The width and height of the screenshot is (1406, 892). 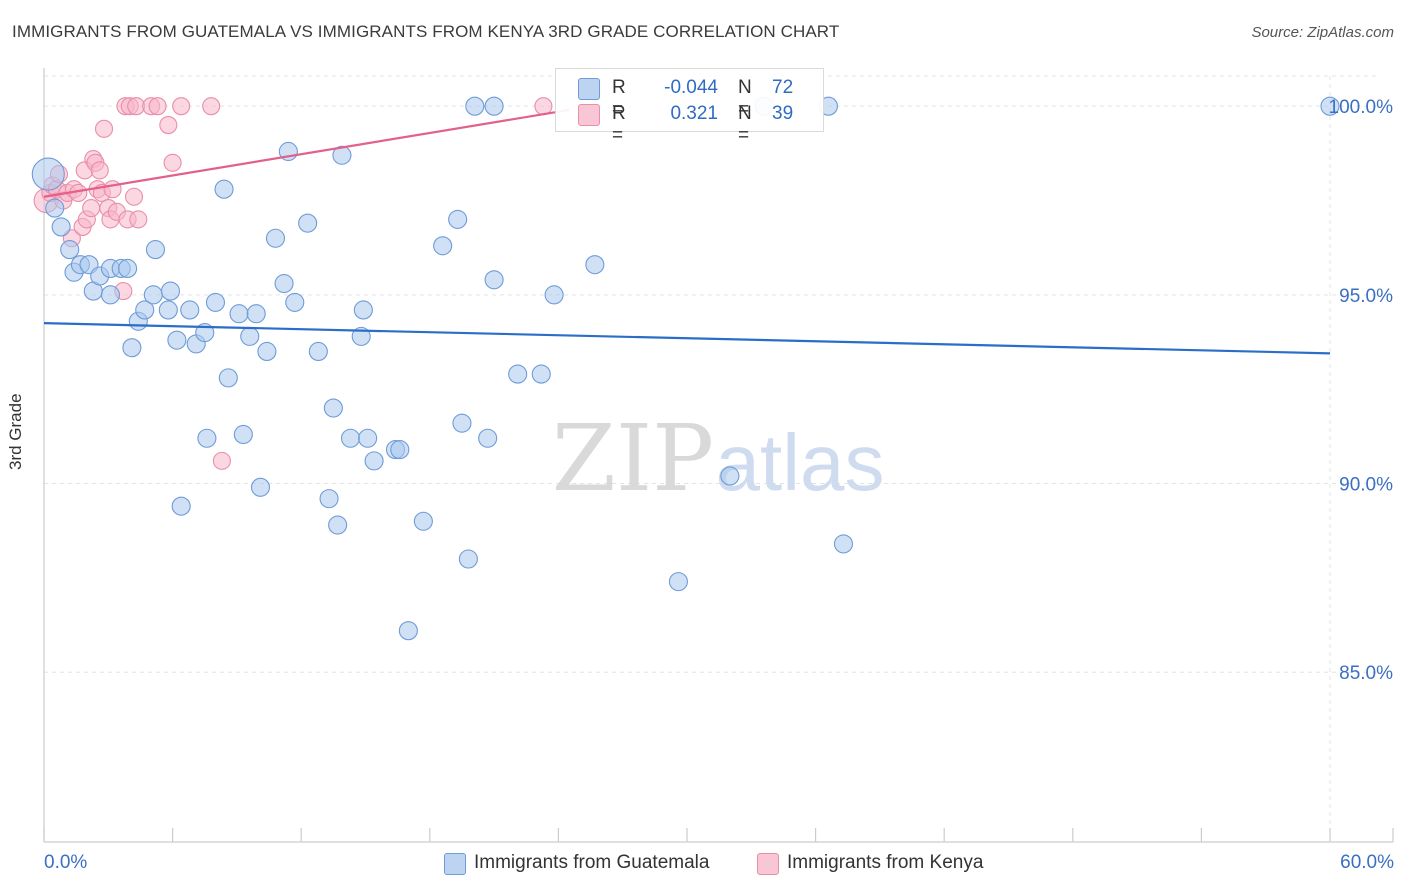 What do you see at coordinates (306, 153) in the screenshot?
I see `kenya-trend-line` at bounding box center [306, 153].